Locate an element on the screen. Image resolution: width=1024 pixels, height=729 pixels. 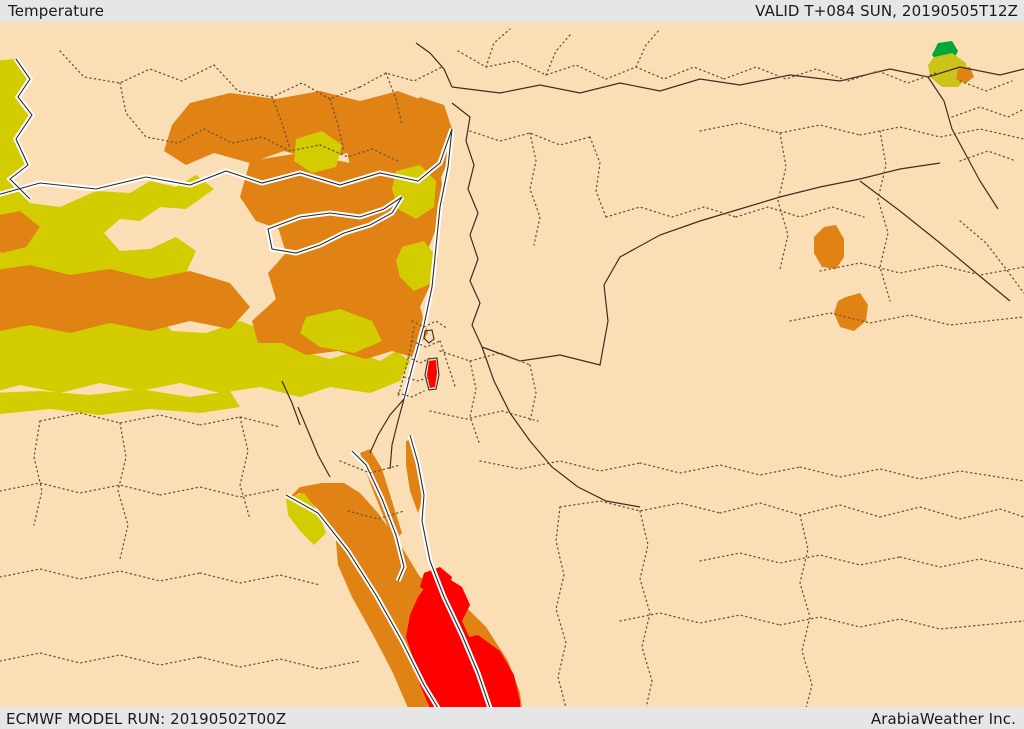
band-red-redsea-south is located at coordinates (482, 671).